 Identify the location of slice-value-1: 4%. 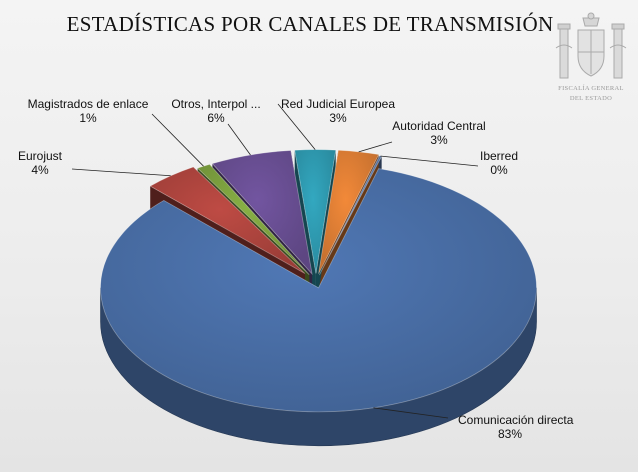
(40, 170).